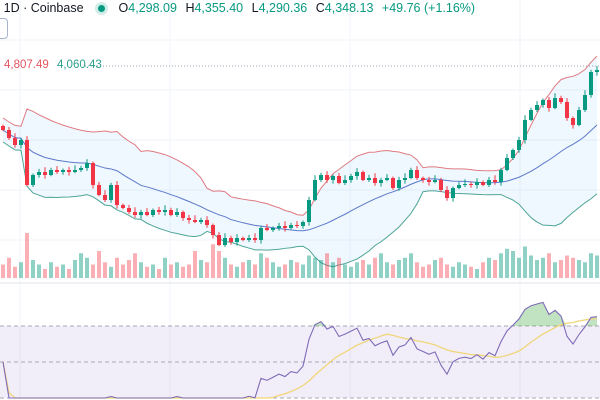  I want to click on bb-lower-value: 4,060.43, so click(79, 65).